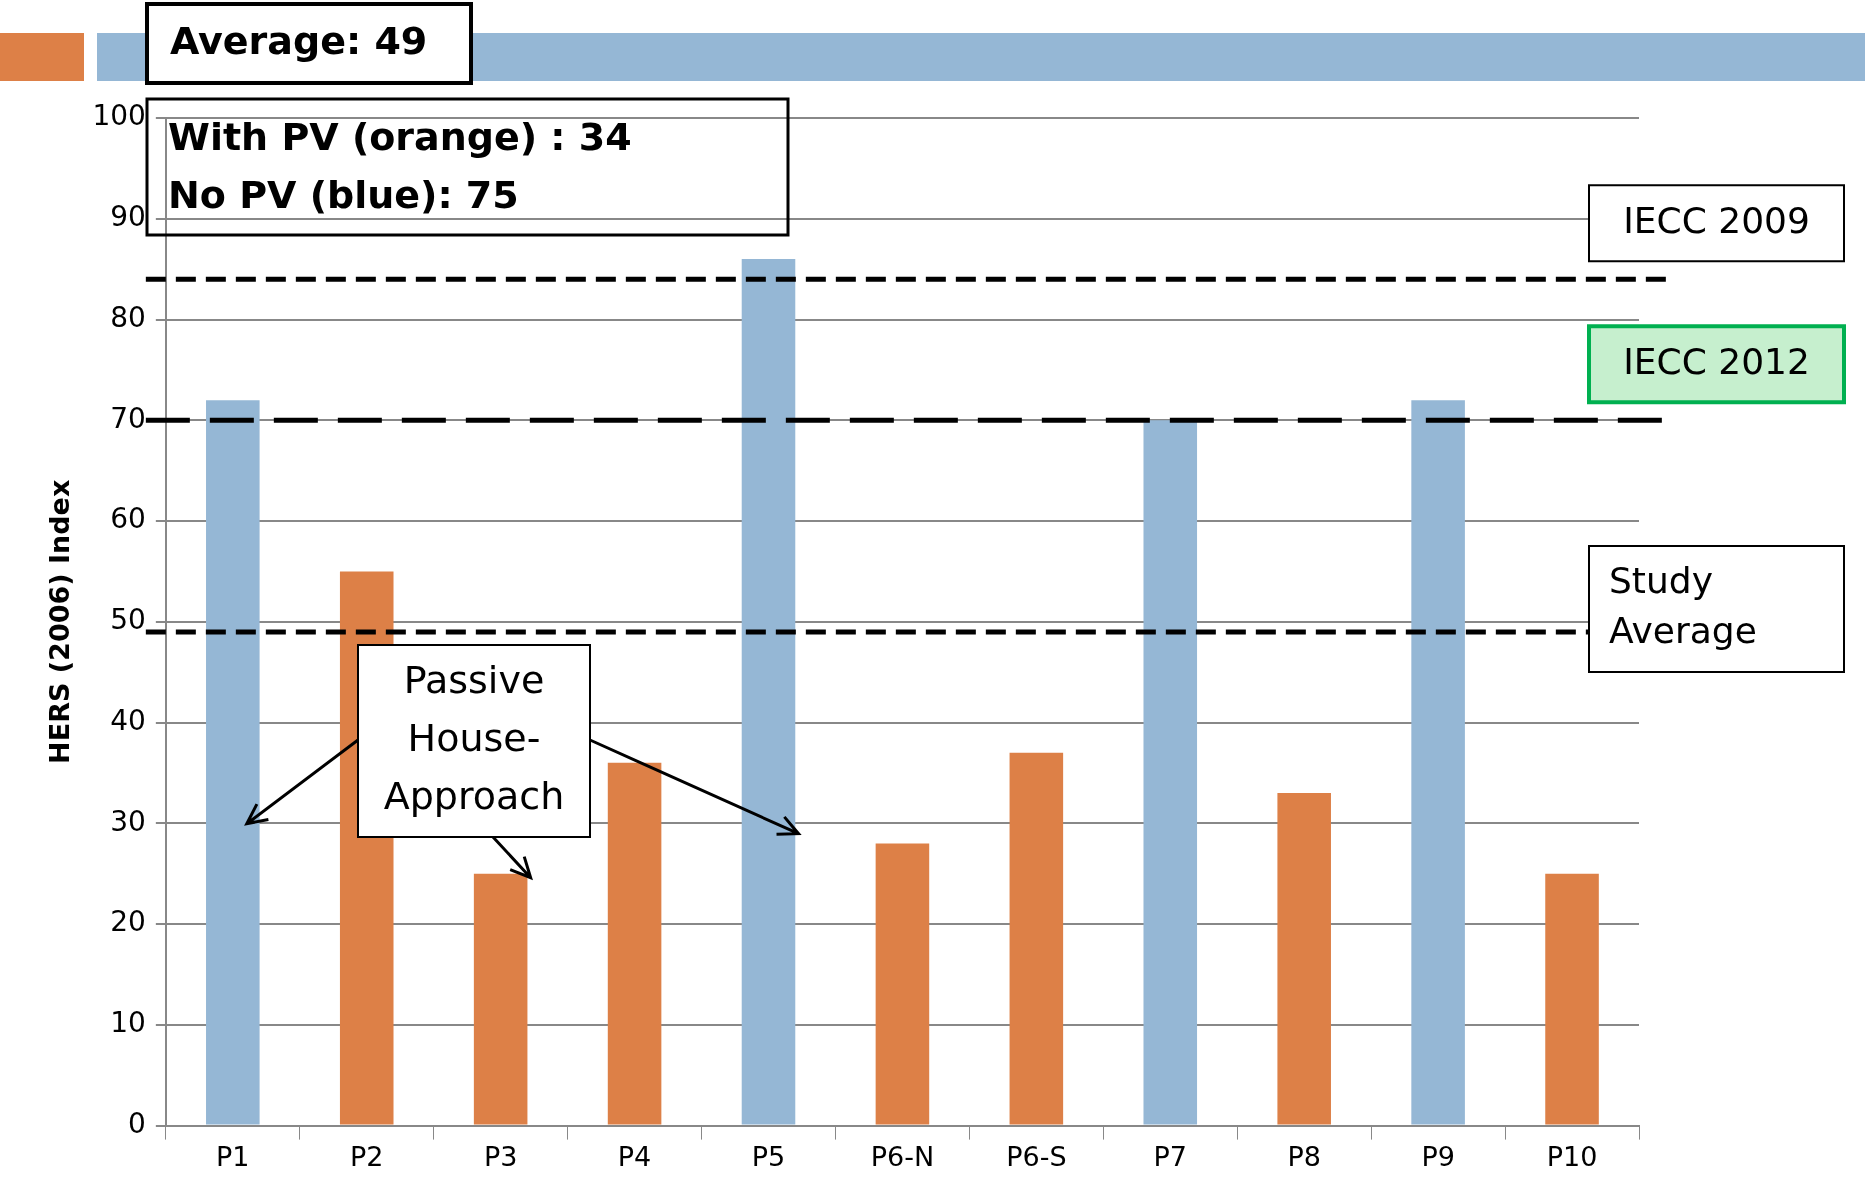  What do you see at coordinates (1716, 361) in the screenshot?
I see `ref-line-label: IECC 2012` at bounding box center [1716, 361].